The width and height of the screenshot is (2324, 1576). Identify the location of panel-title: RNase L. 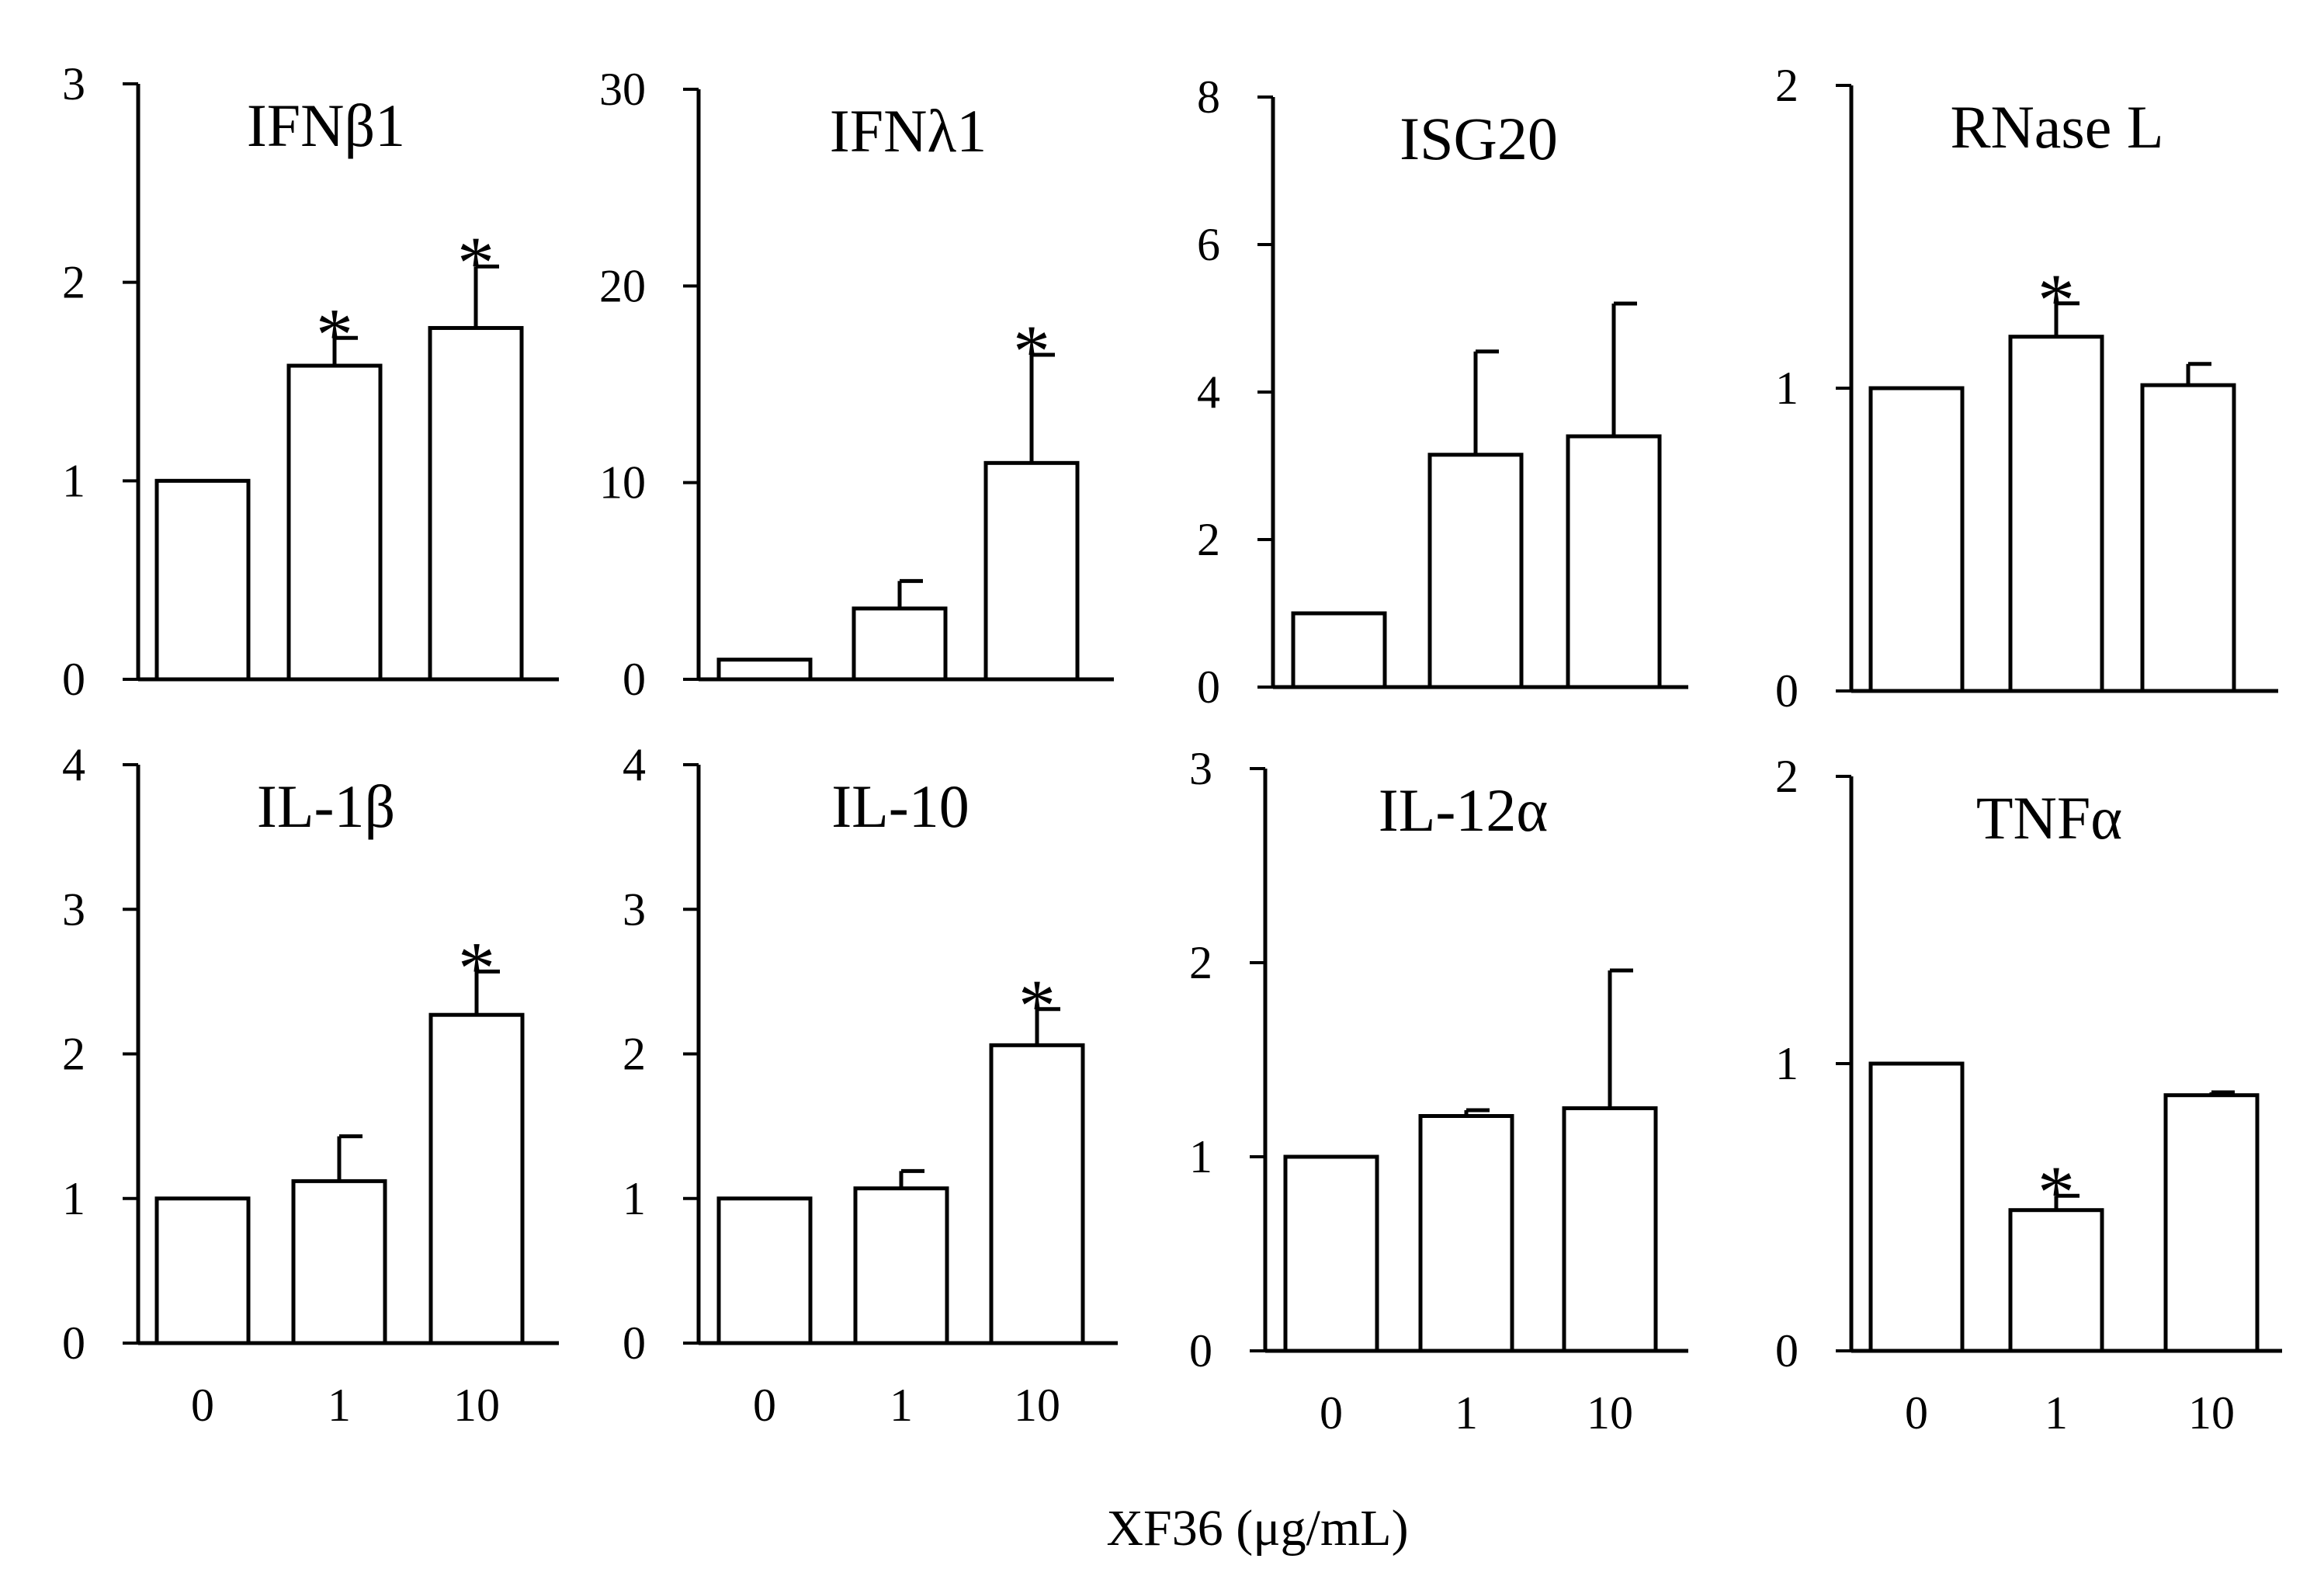
(2057, 127).